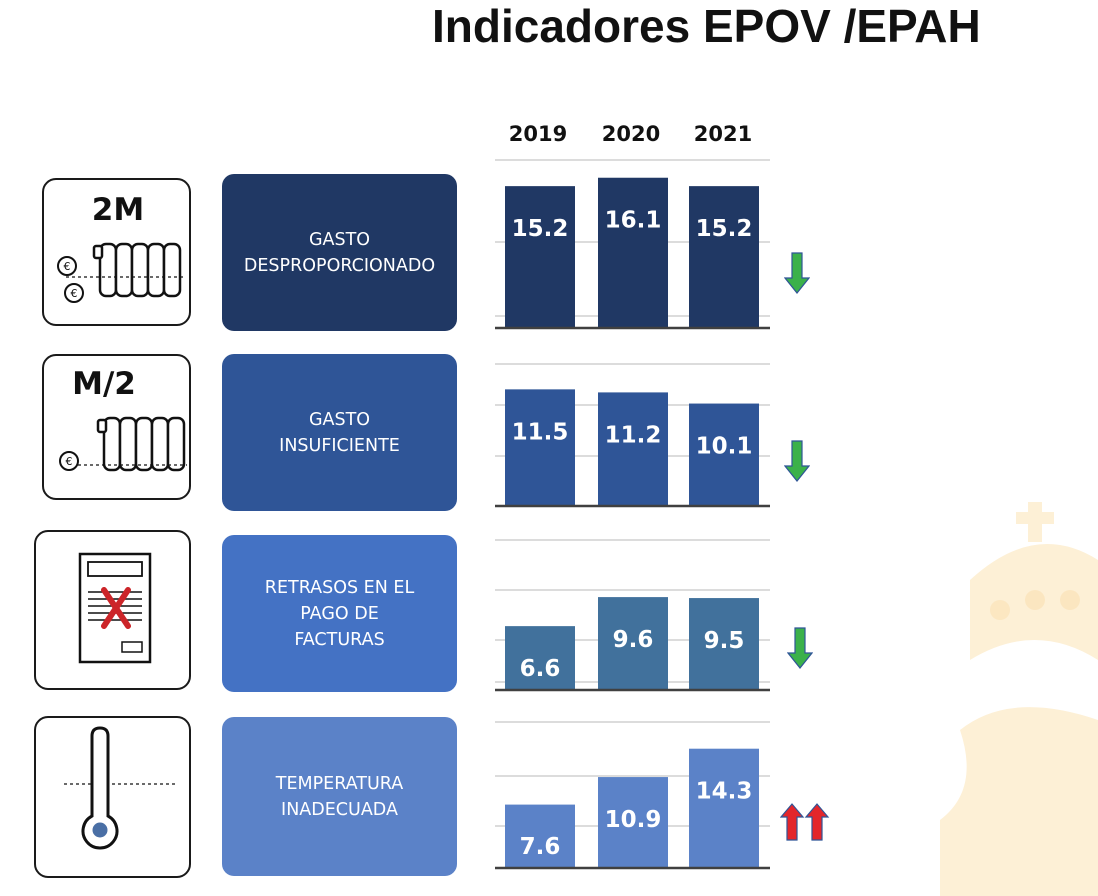  What do you see at coordinates (724, 792) in the screenshot?
I see `data-label-2021: 14.3` at bounding box center [724, 792].